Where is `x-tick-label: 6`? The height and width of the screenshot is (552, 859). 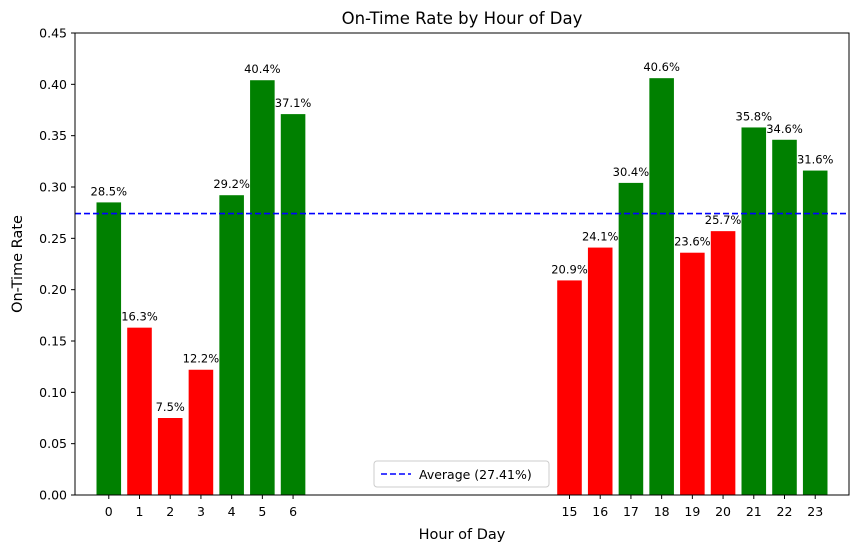 x-tick-label: 6 is located at coordinates (293, 511).